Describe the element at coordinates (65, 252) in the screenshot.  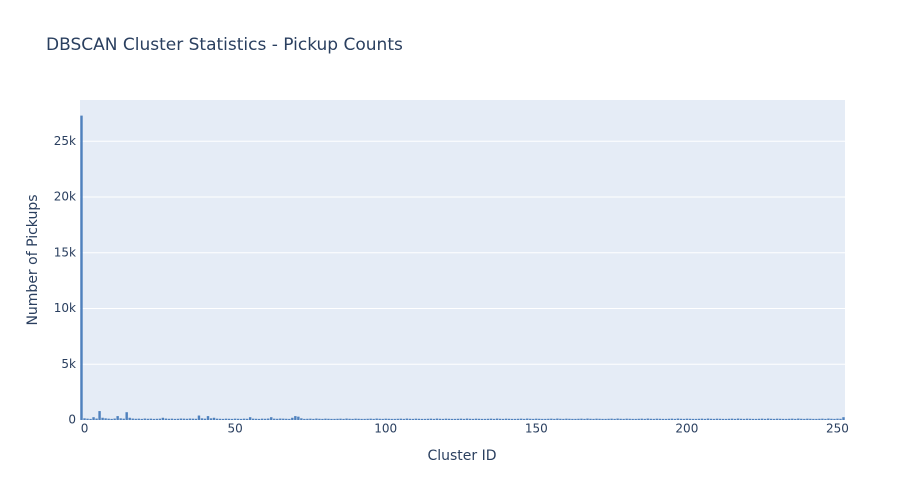
I see `y-tick-label: 15k` at that location.